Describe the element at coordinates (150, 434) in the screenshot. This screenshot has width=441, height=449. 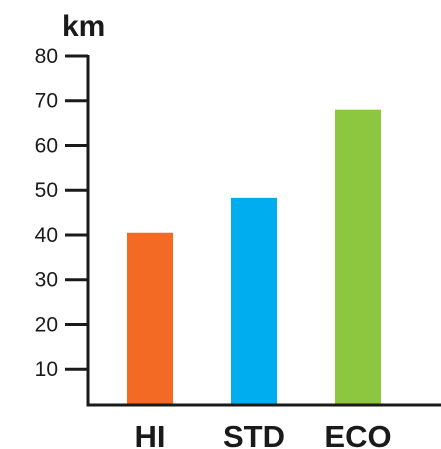
I see `category-label-hi: HI` at that location.